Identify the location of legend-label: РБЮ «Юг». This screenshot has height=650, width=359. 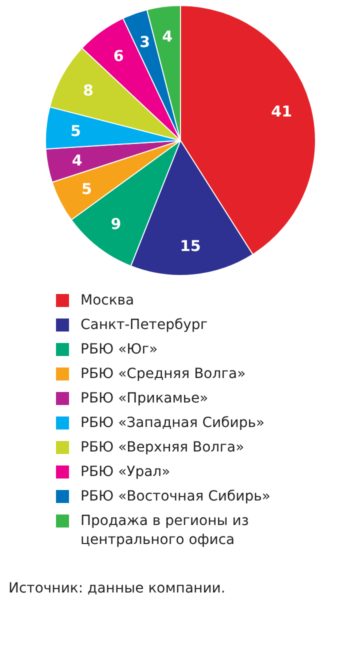
(119, 350).